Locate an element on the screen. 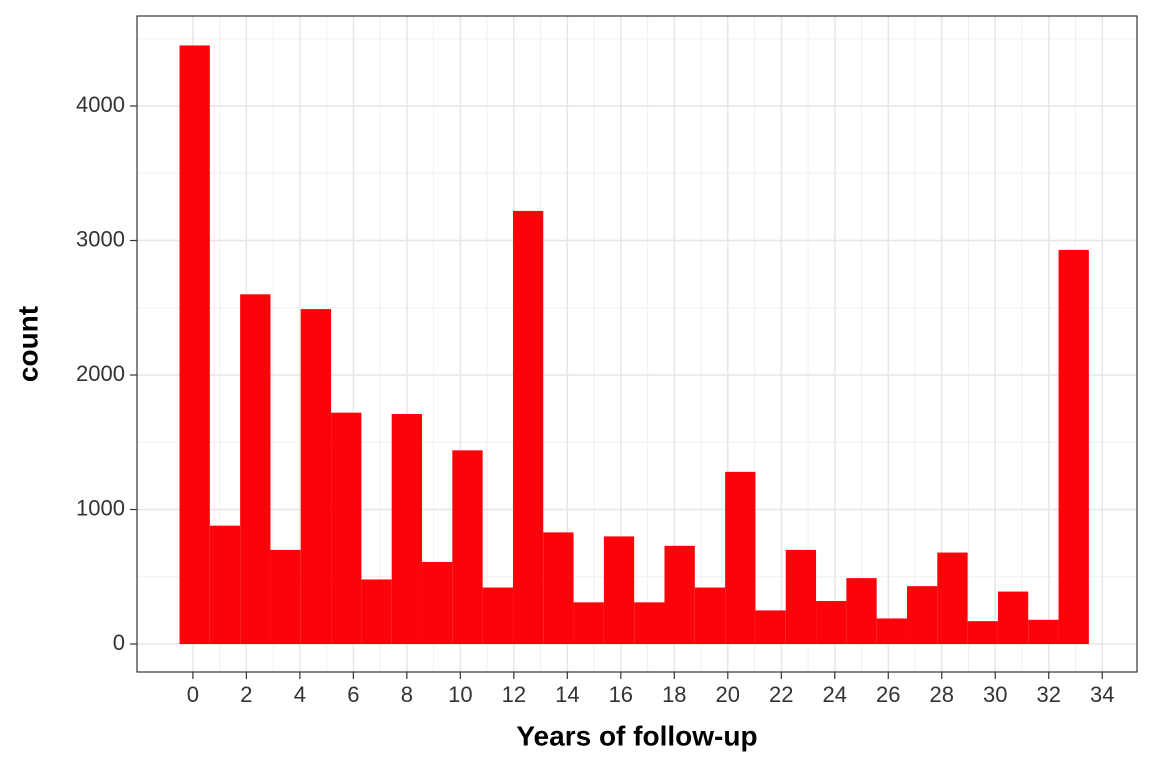 The width and height of the screenshot is (1152, 768). x-tick-label: 34 is located at coordinates (1102, 694).